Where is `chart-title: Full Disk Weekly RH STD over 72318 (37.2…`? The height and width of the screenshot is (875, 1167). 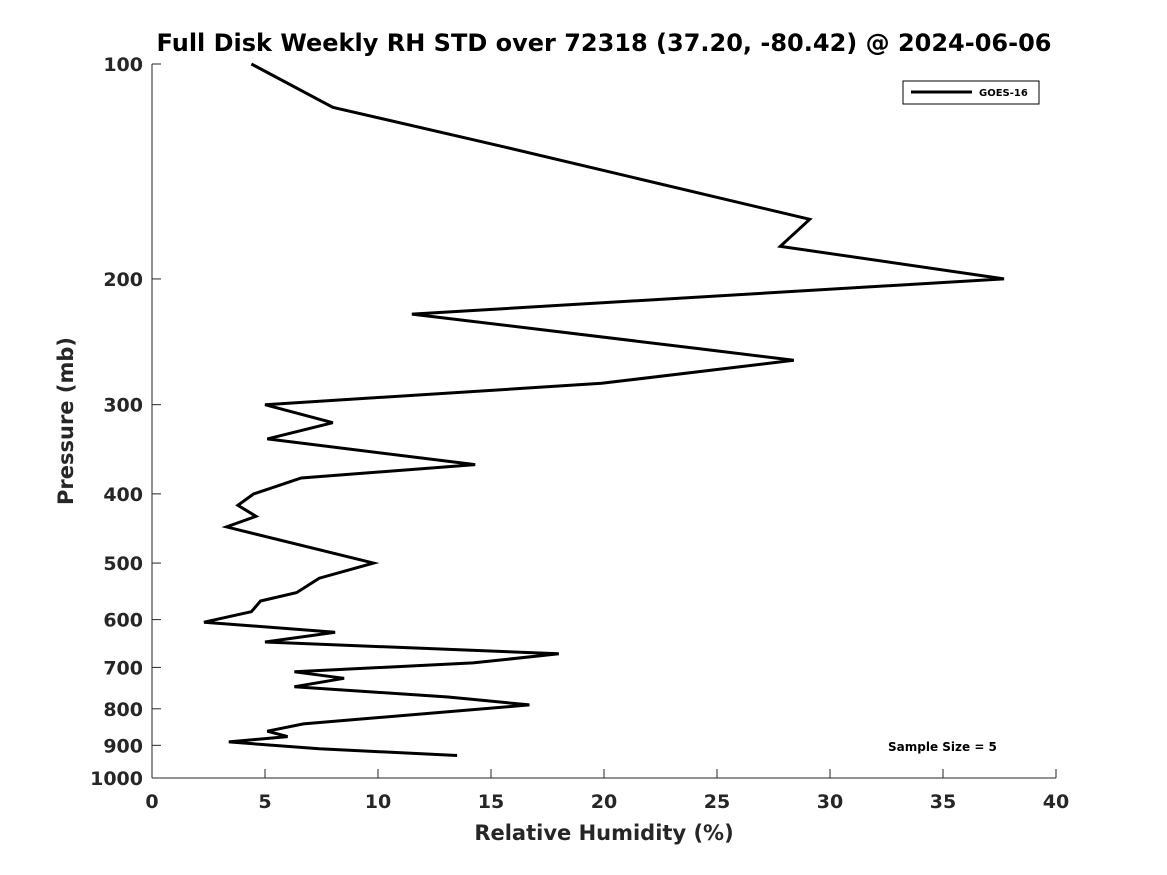 chart-title: Full Disk Weekly RH STD over 72318 (37.2… is located at coordinates (604, 43).